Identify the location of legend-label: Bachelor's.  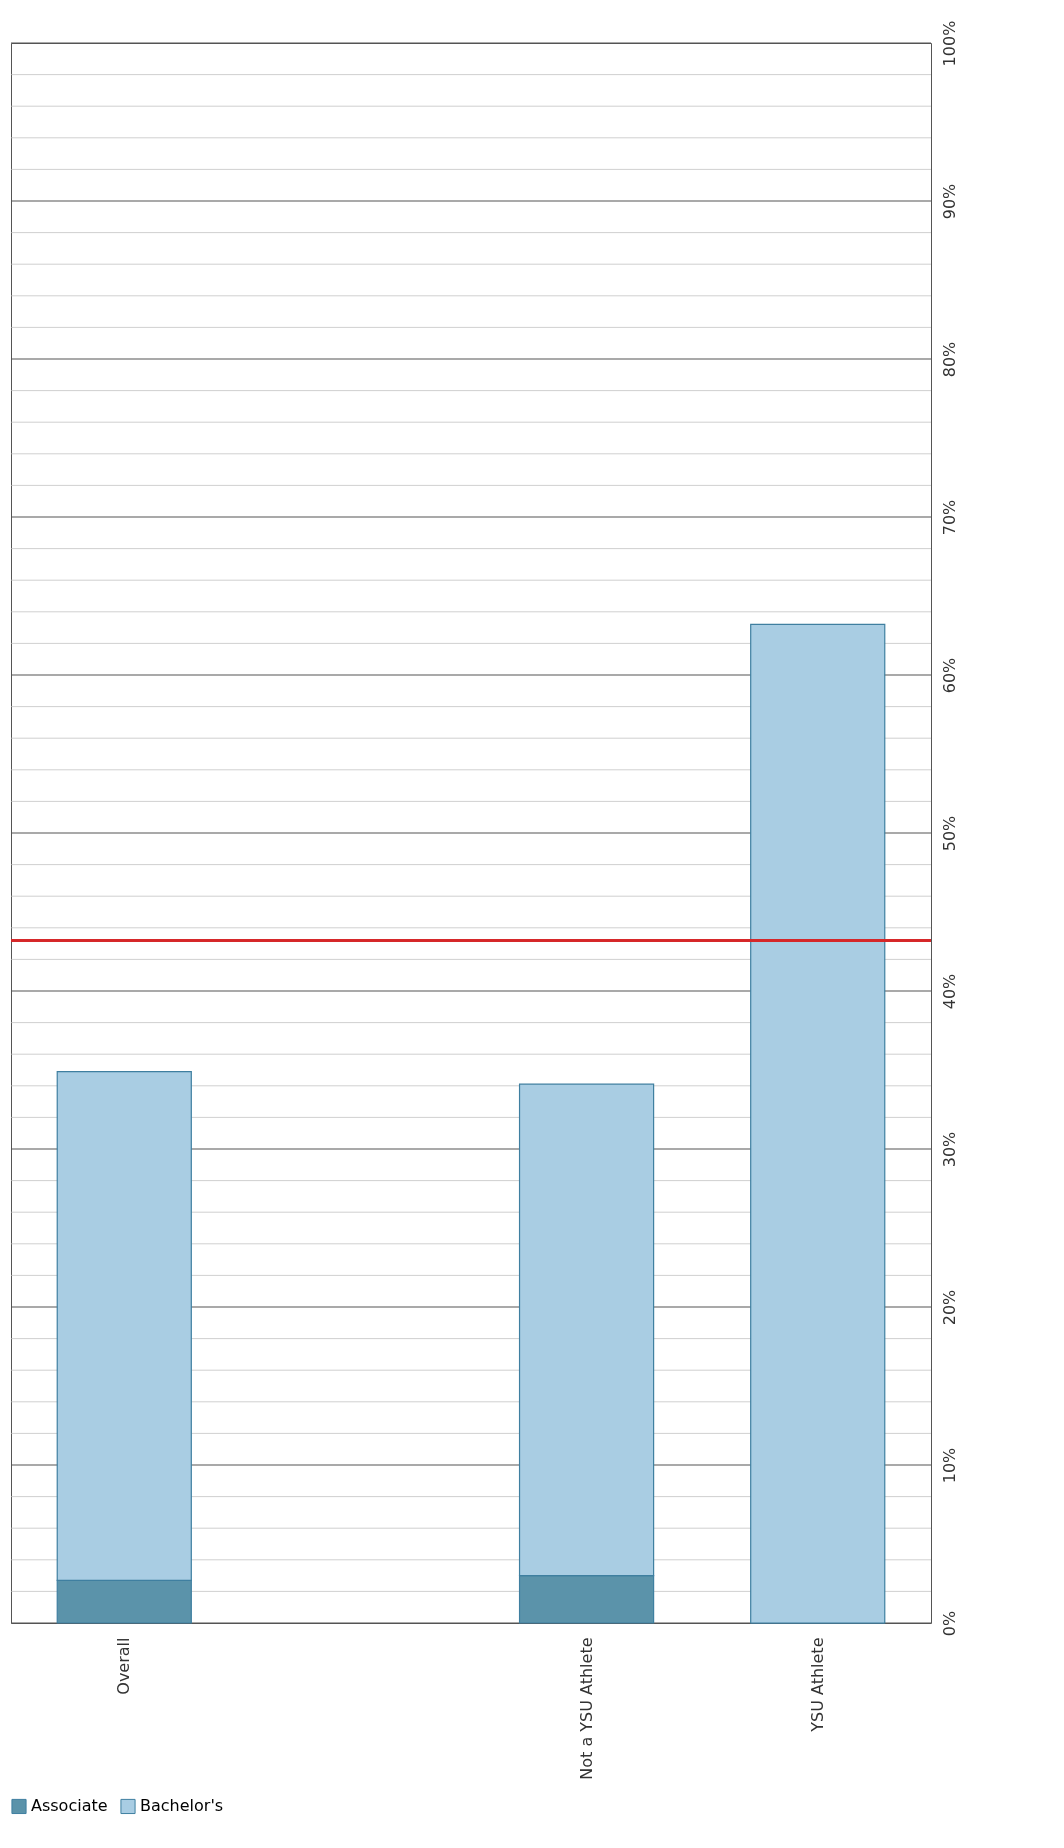
(182, 1806).